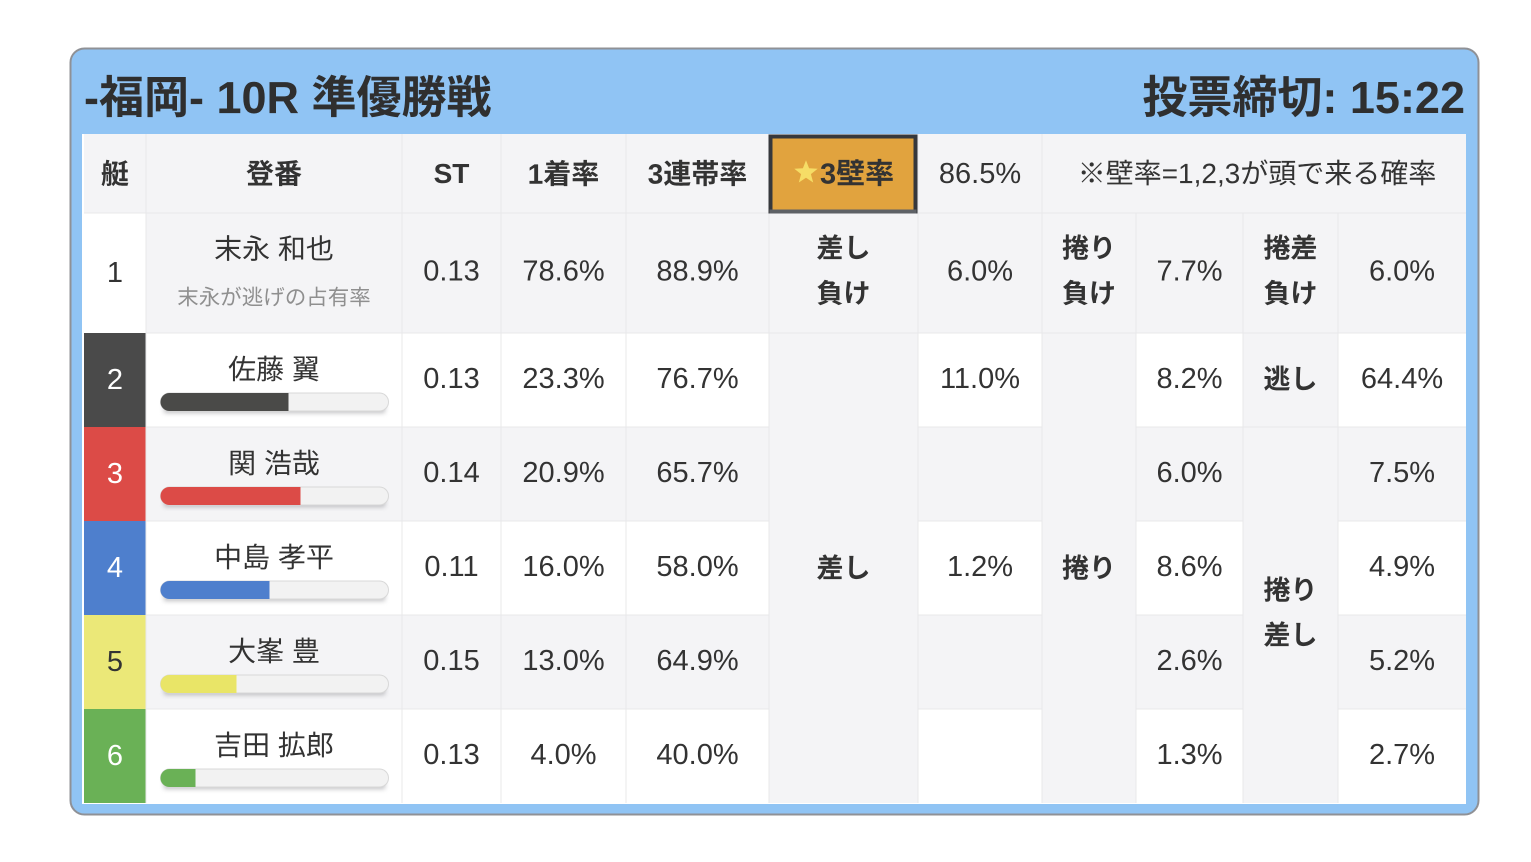  I want to click on svg-text: 23.3%, so click(563, 379).